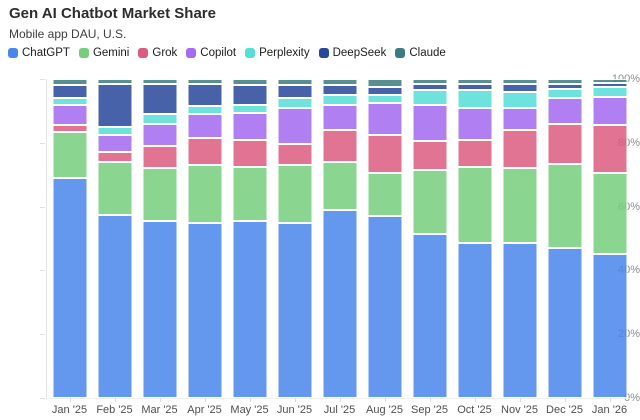 This screenshot has height=420, width=640. What do you see at coordinates (420, 53) in the screenshot?
I see `legend-item-claude: Claude` at bounding box center [420, 53].